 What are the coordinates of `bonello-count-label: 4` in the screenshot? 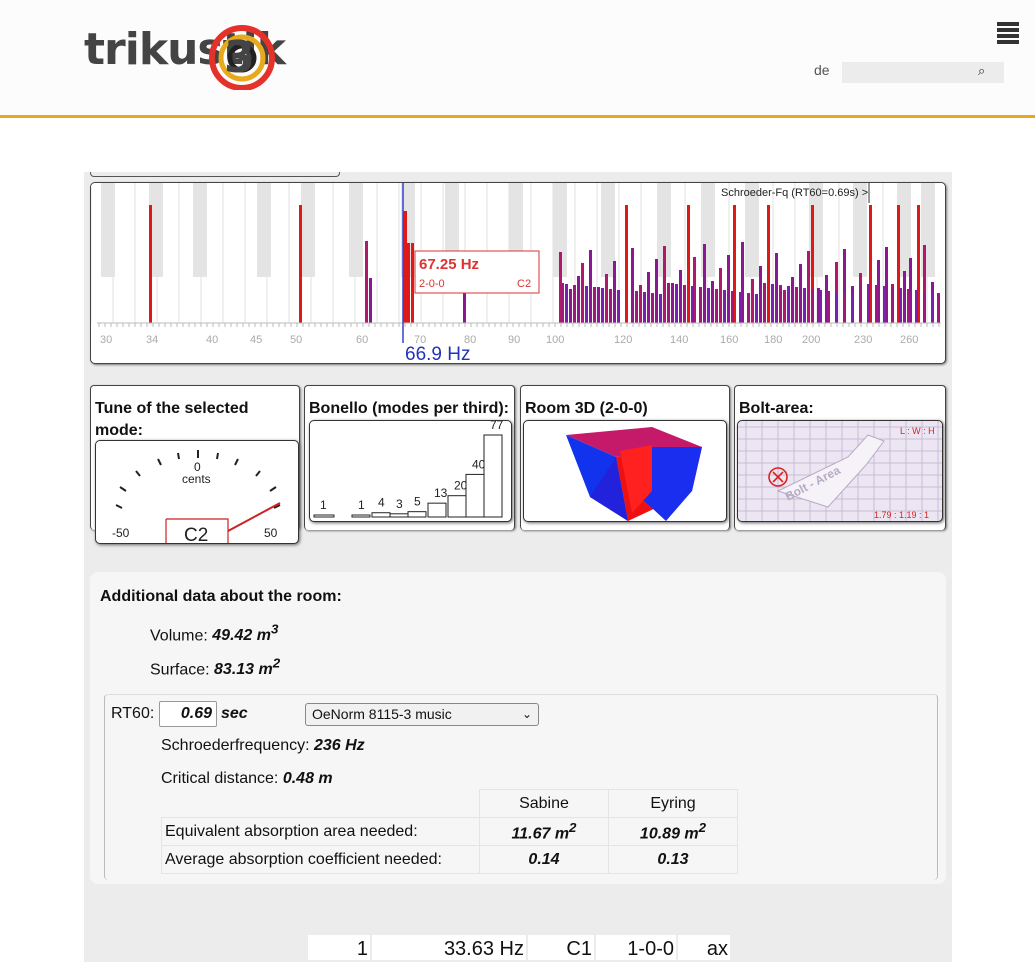 It's located at (381, 503).